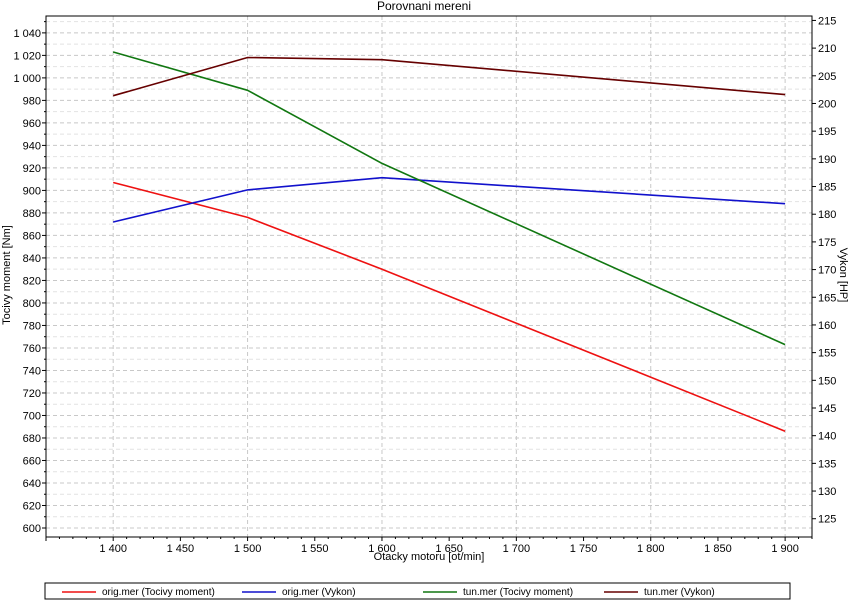  Describe the element at coordinates (32, 191) in the screenshot. I see `y-left-tick-label: 900` at that location.